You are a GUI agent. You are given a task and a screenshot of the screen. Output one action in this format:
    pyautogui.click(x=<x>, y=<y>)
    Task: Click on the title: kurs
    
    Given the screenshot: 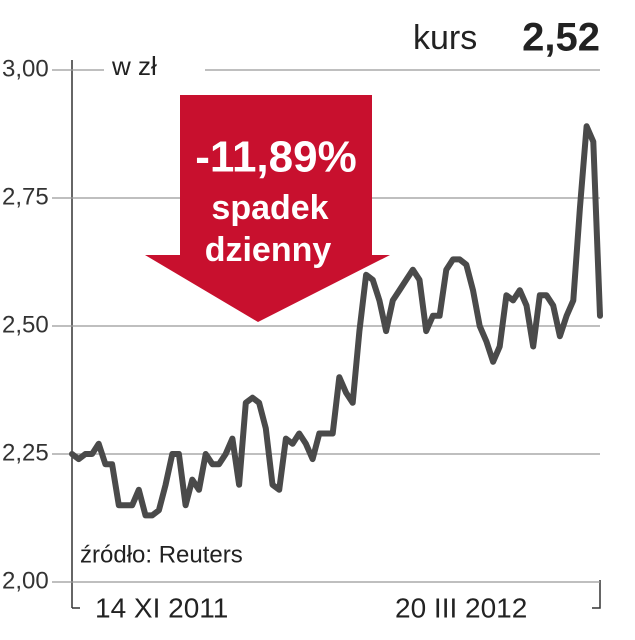 What is the action you would take?
    pyautogui.click(x=445, y=38)
    